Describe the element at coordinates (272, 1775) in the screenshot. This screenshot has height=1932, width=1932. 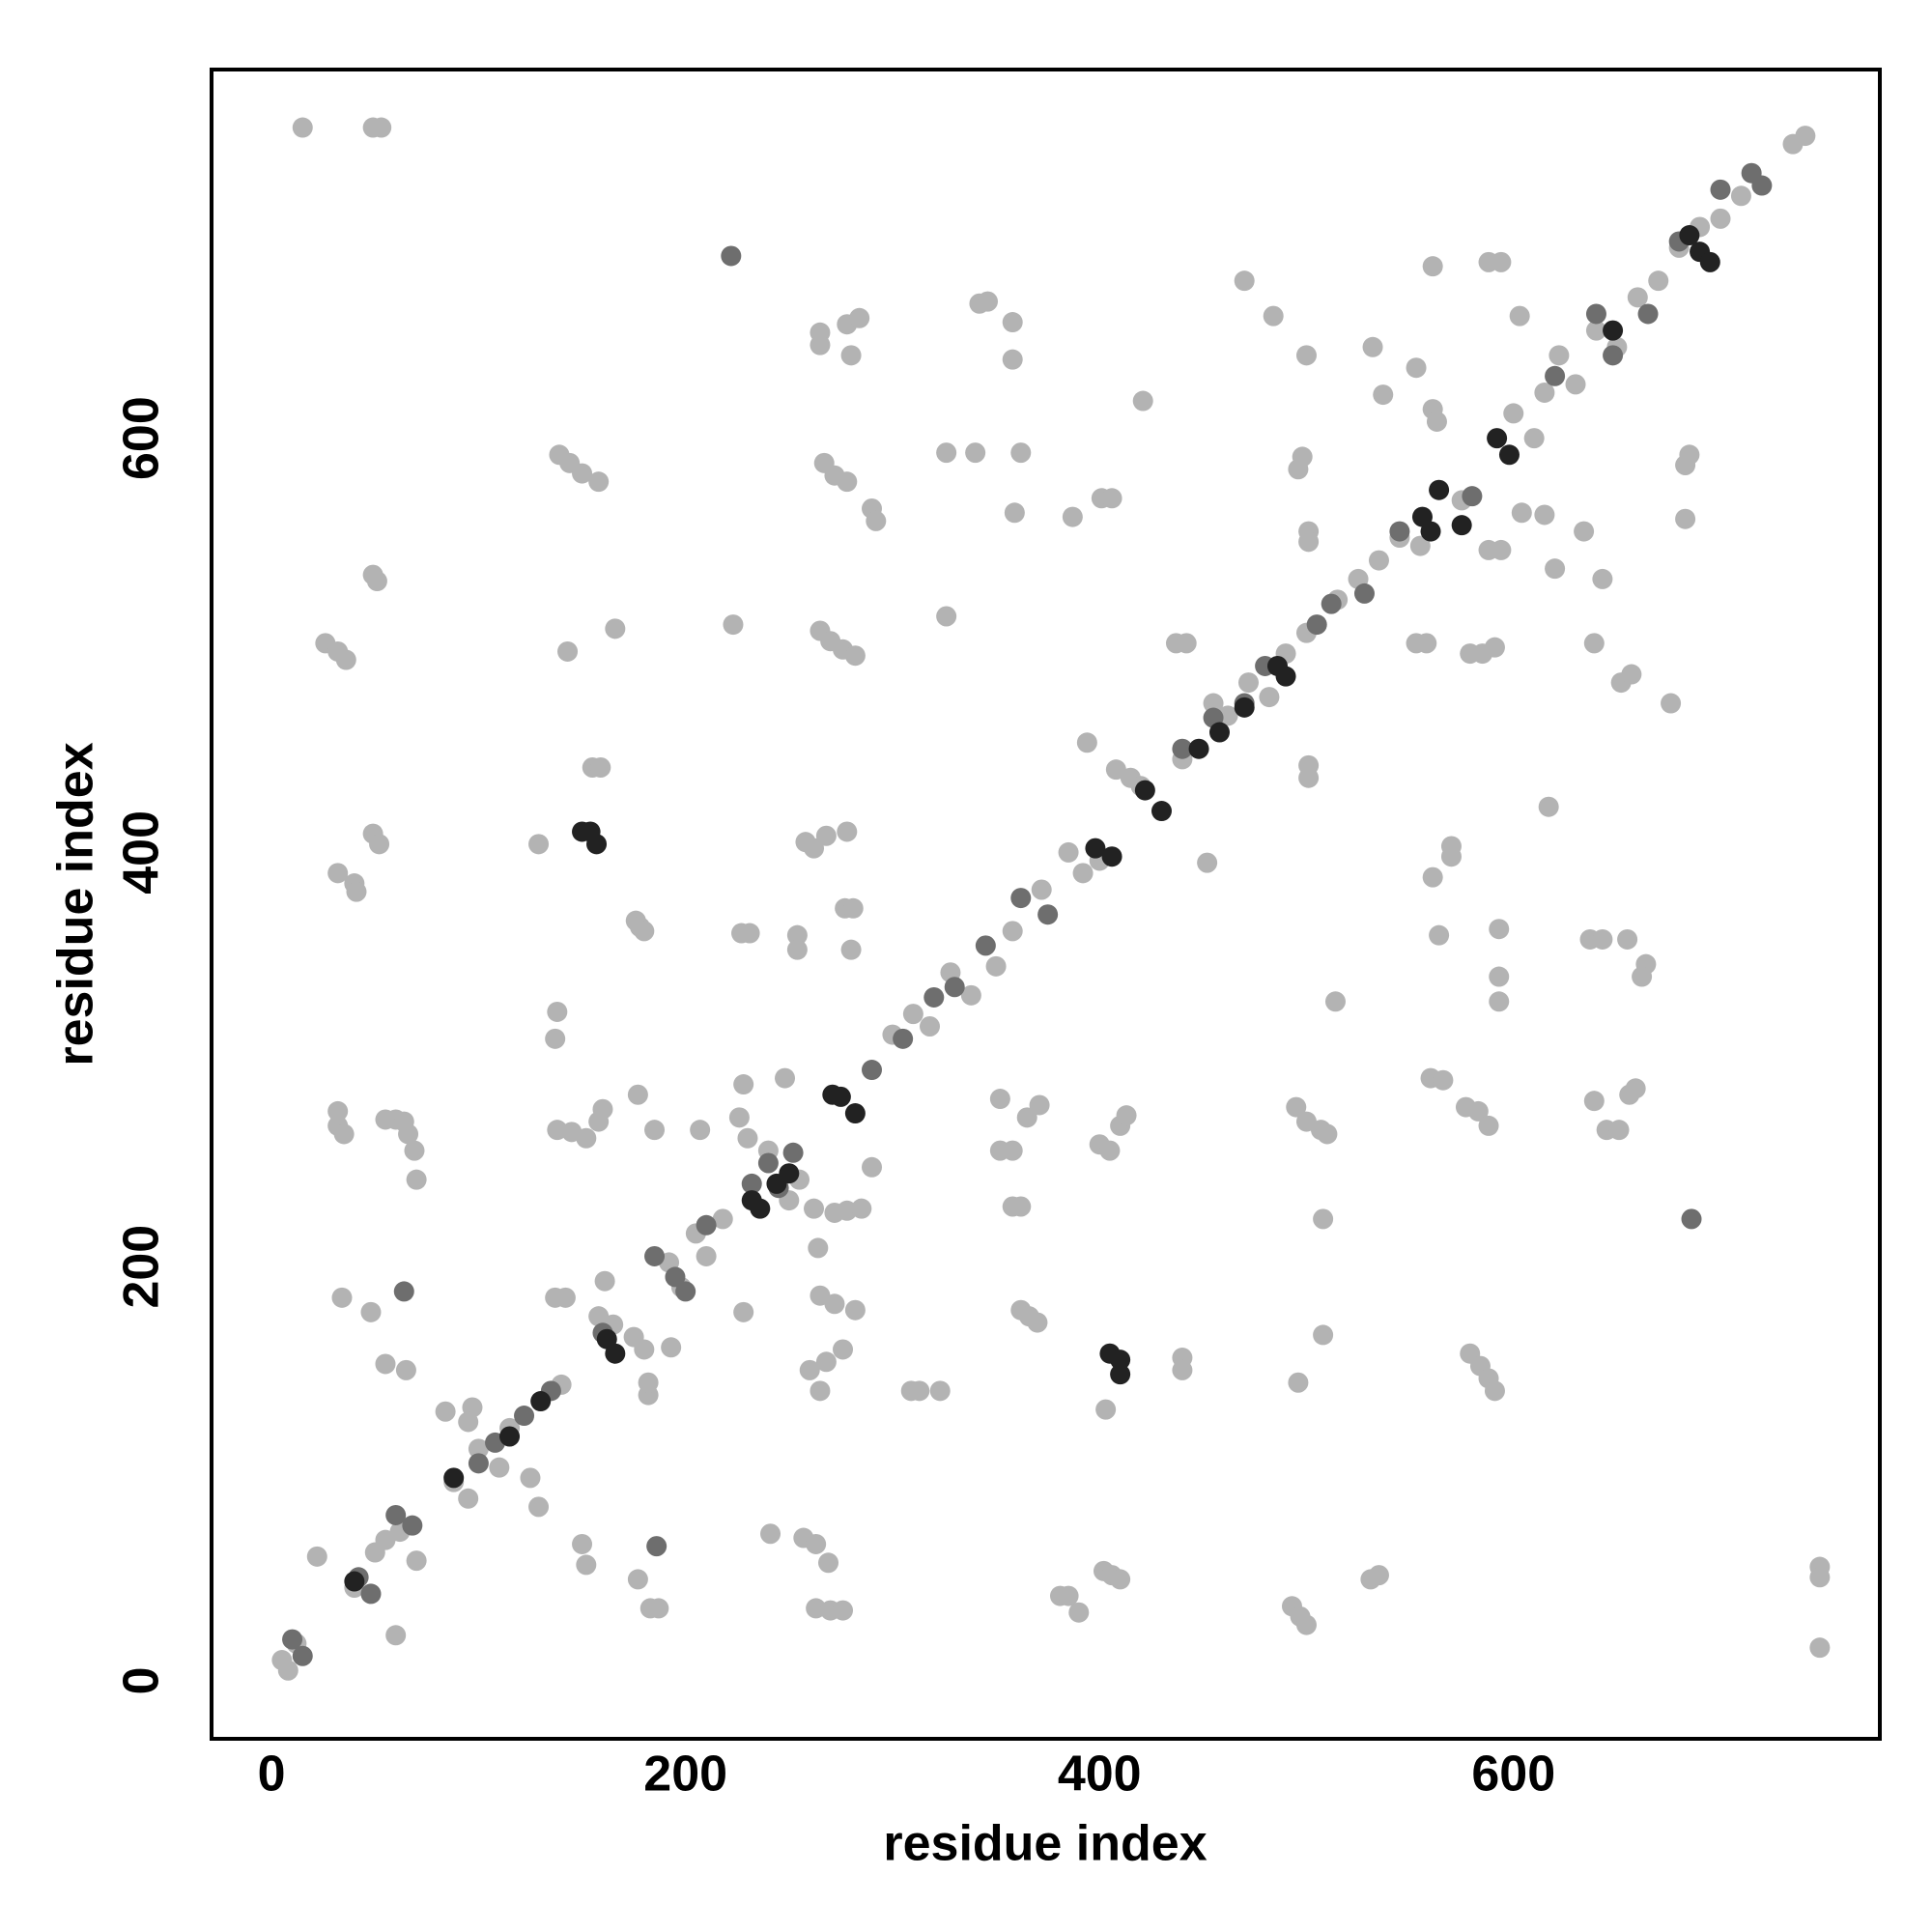
I see `x-tick-label: 0` at that location.